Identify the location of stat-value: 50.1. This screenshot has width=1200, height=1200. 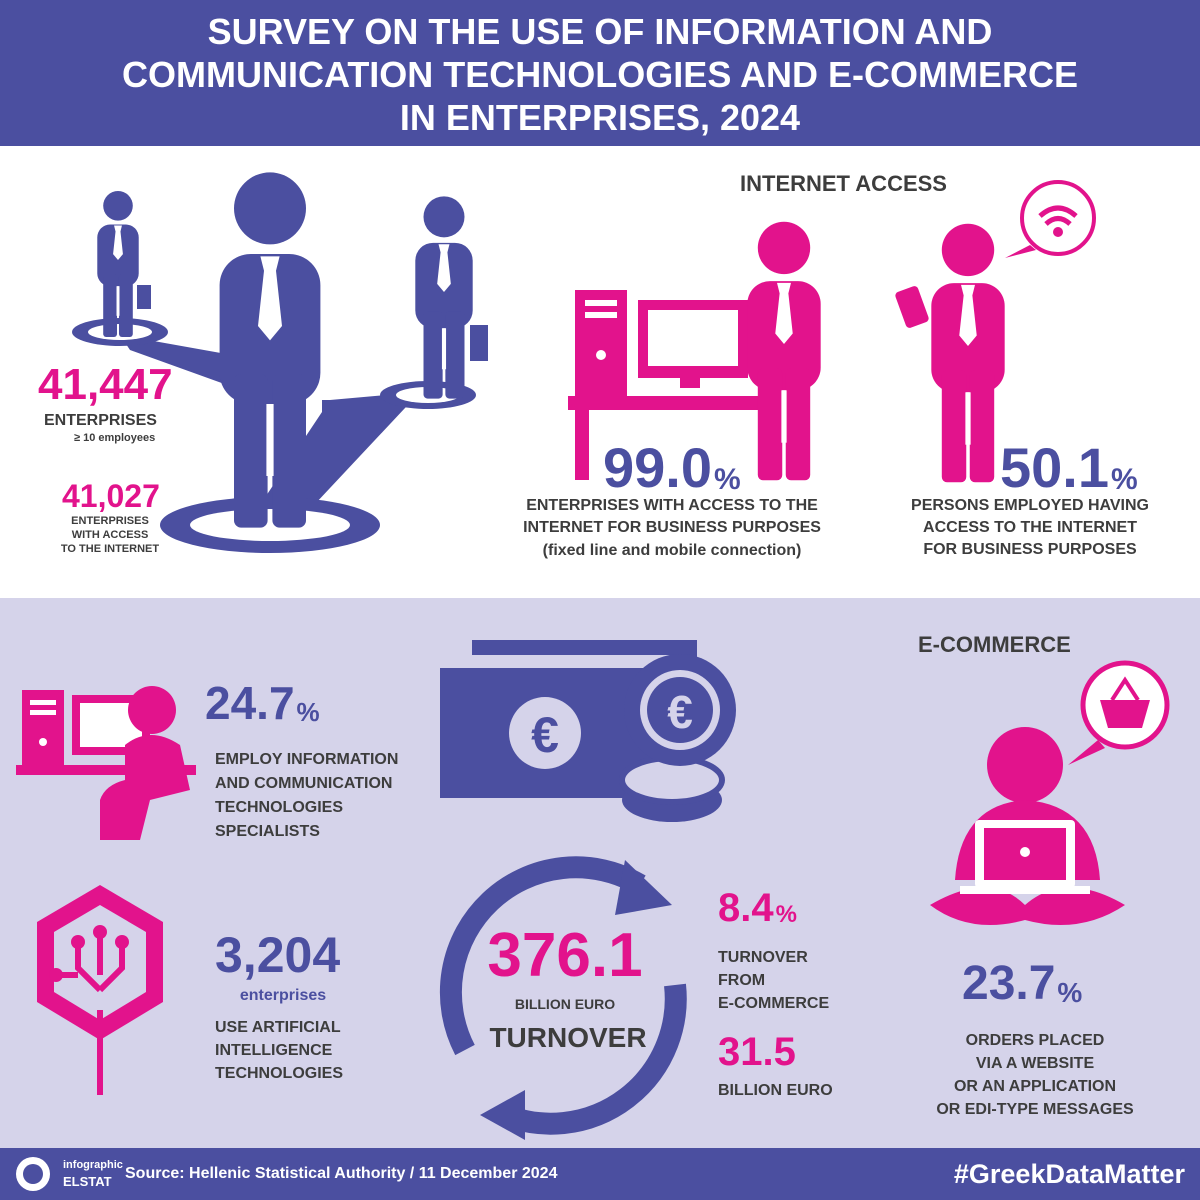
(1054, 467).